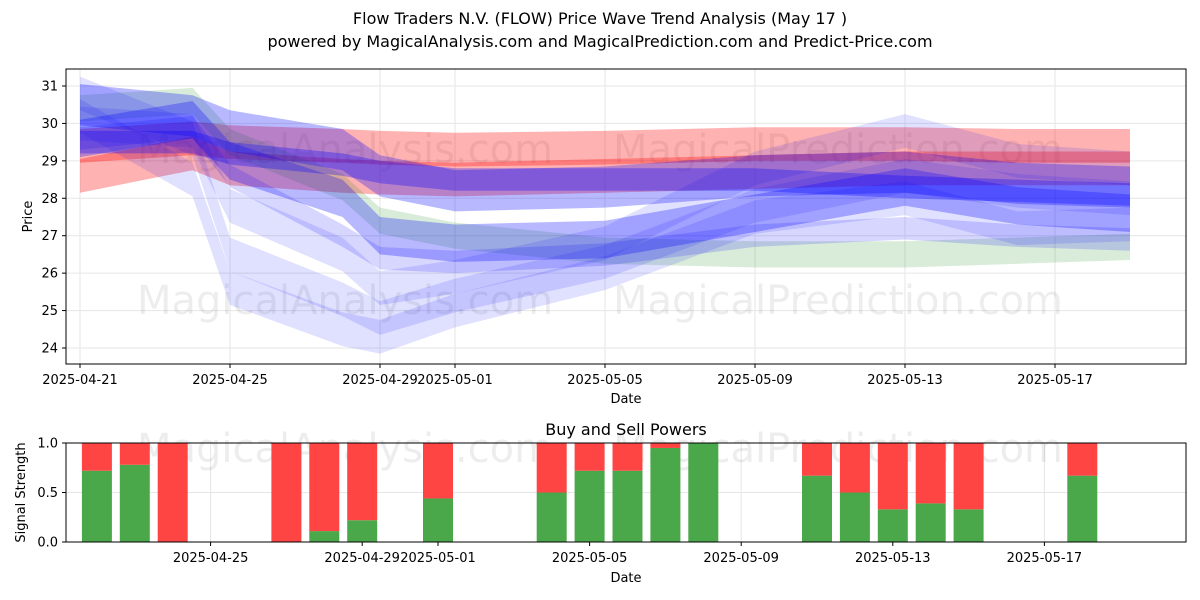 The height and width of the screenshot is (600, 1200). I want to click on y-tick-label: 0.5, so click(47, 493).